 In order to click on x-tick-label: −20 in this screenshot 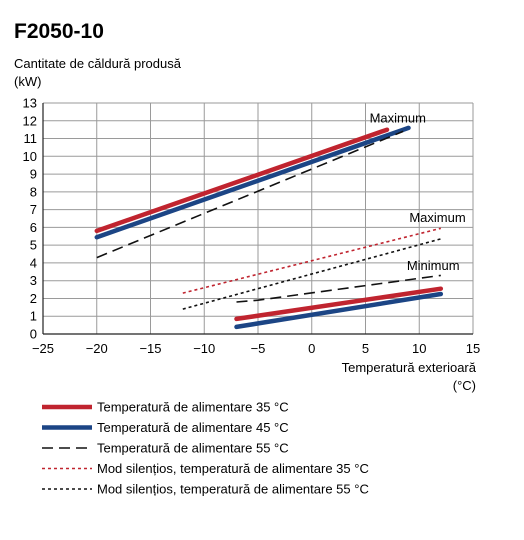, I will do `click(97, 348)`.